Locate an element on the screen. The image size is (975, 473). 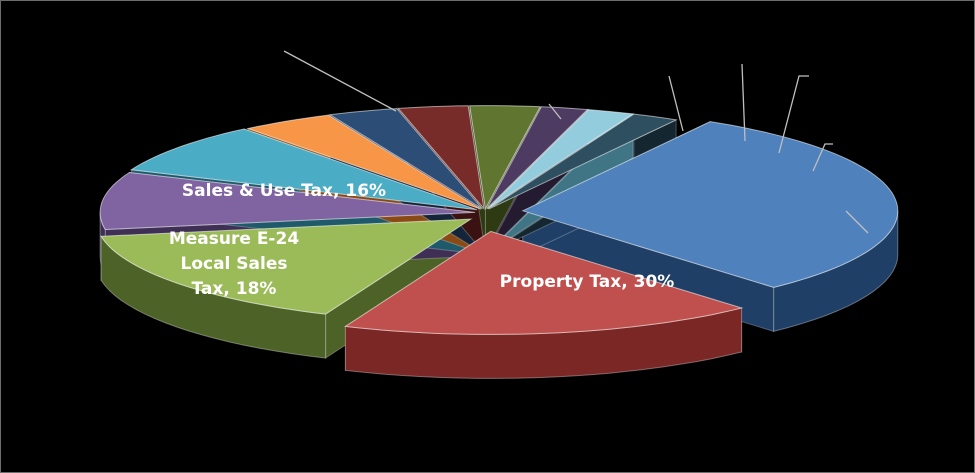
label-measure-e24-line2: Local Sales is located at coordinates (234, 264).